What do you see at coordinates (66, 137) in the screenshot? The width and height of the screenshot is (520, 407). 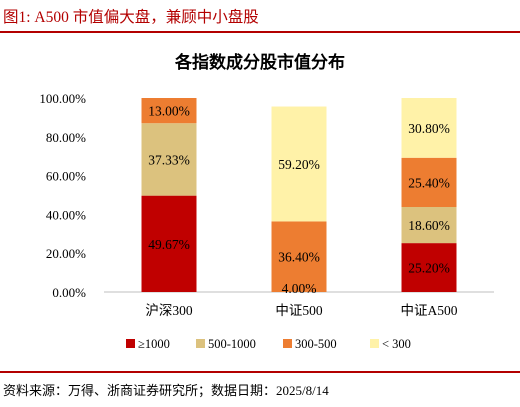 I see `y-tick-label: 80.00%` at bounding box center [66, 137].